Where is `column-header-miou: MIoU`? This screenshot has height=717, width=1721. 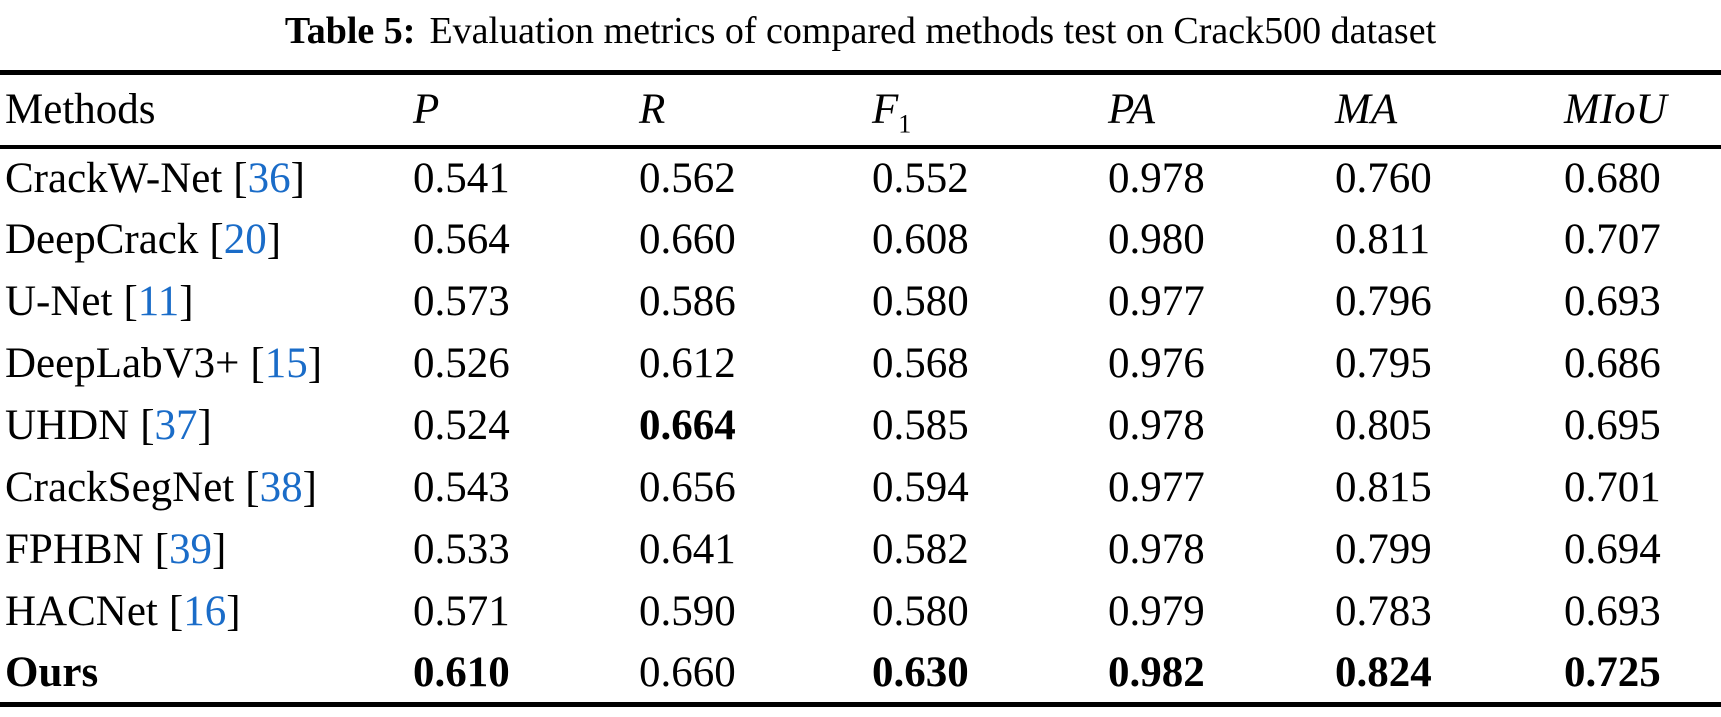 column-header-miou: MIoU is located at coordinates (1615, 110).